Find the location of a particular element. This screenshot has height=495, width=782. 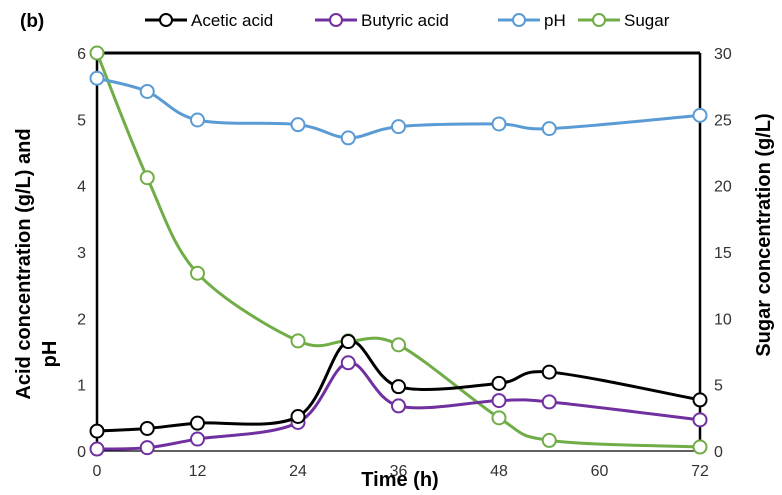

y-right-tick-label: 5 is located at coordinates (718, 386).